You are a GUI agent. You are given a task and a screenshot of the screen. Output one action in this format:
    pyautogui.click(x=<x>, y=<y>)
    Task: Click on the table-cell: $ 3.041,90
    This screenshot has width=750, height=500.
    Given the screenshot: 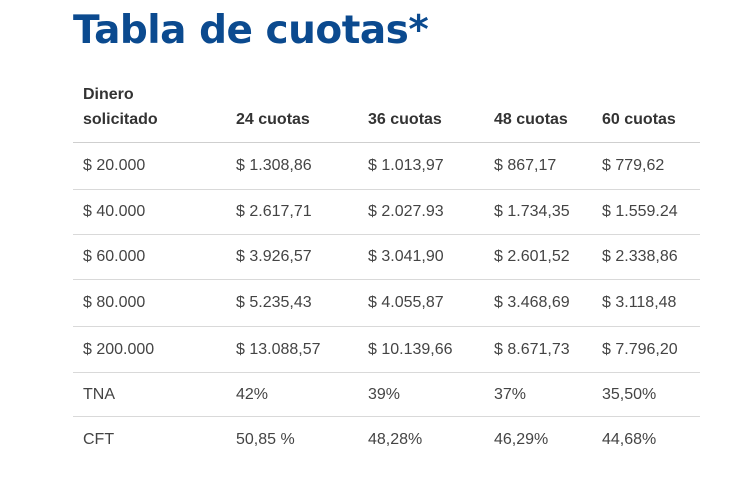 What is the action you would take?
    pyautogui.click(x=421, y=257)
    